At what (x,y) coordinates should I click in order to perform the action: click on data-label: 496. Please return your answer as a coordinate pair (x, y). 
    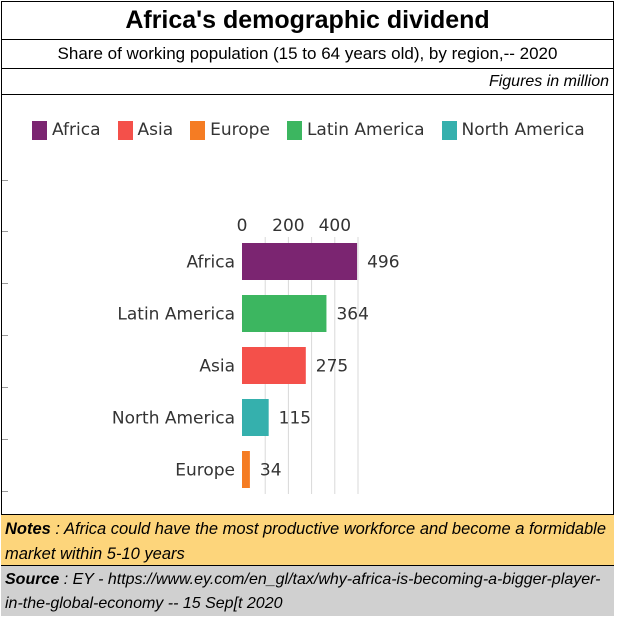
    Looking at the image, I should click on (383, 263).